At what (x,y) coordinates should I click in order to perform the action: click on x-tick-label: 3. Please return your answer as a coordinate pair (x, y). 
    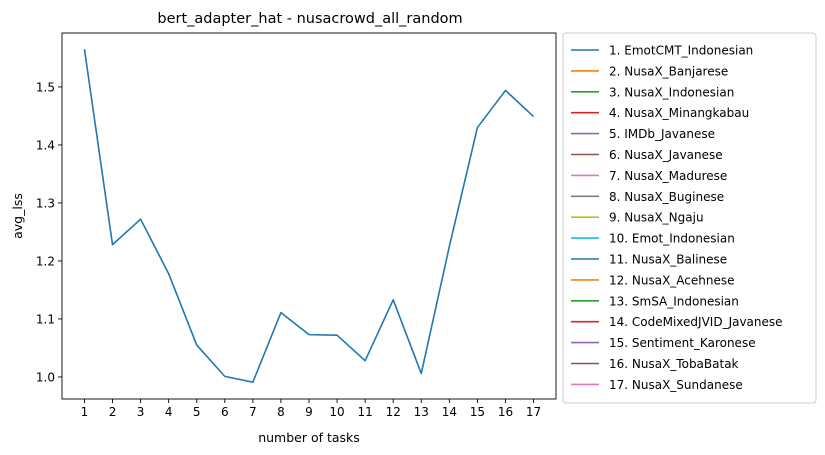
    Looking at the image, I should click on (141, 412).